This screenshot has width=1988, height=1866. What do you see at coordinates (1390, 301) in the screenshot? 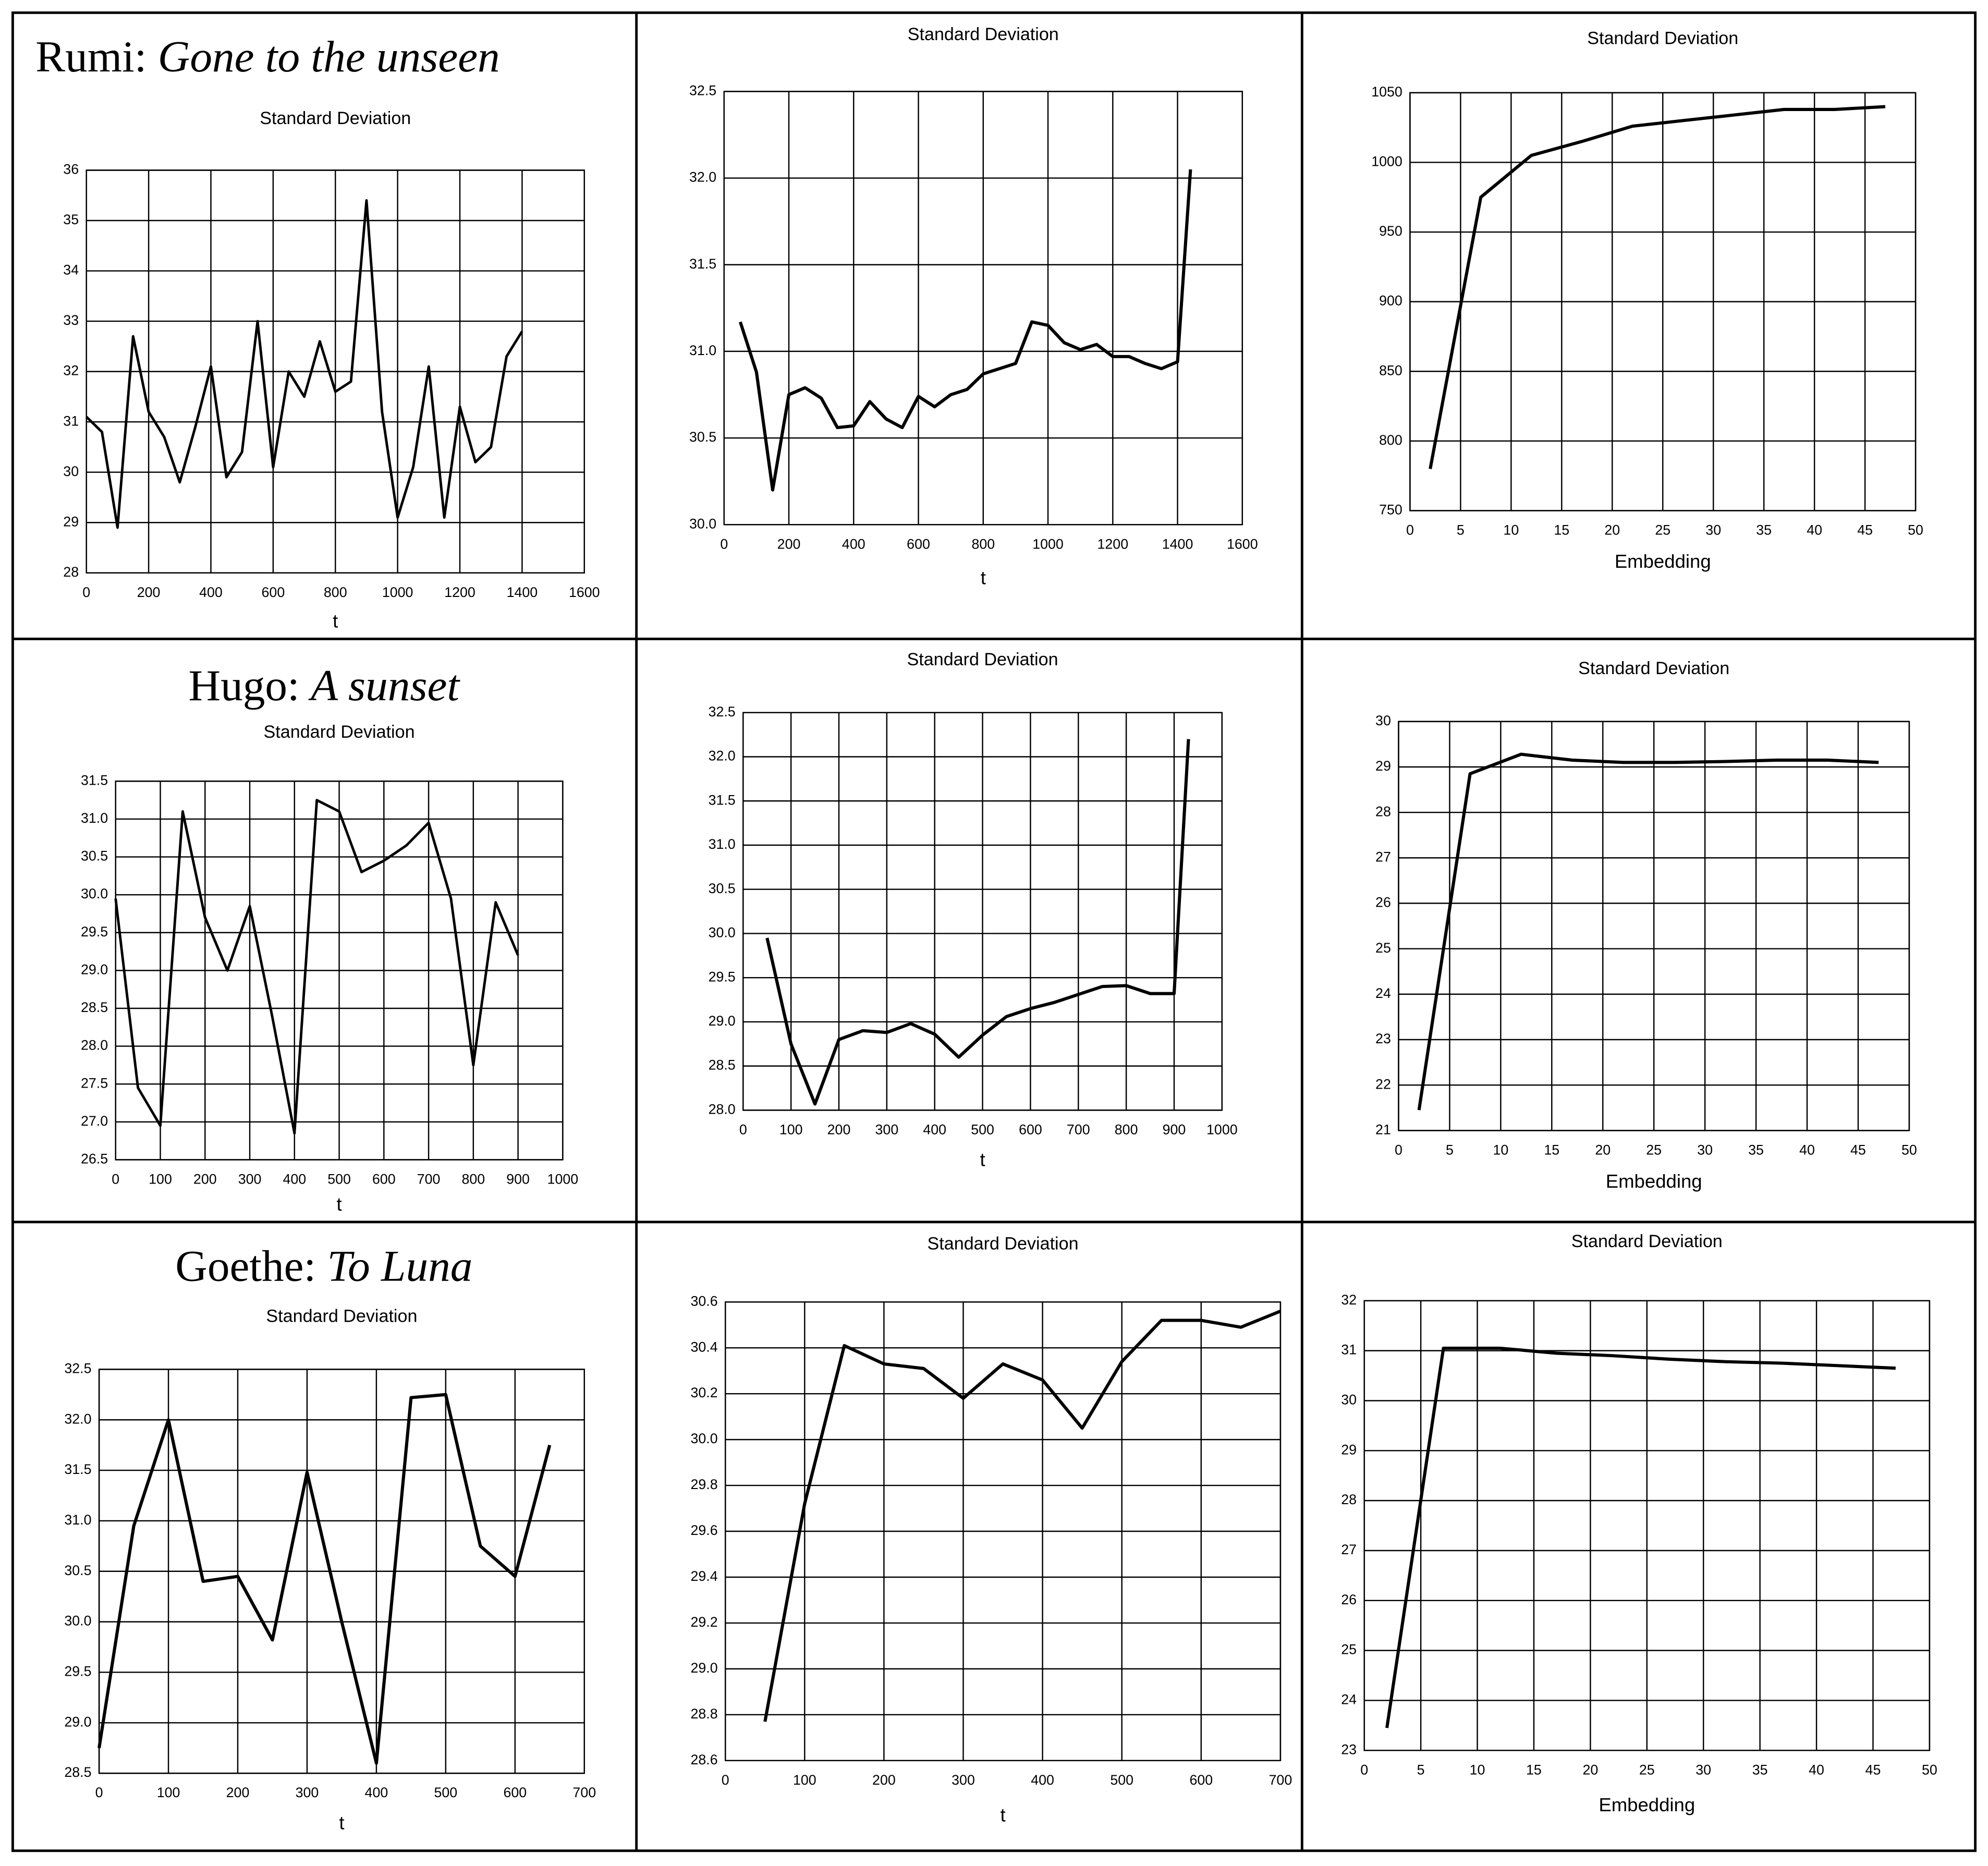
I see `y-tick-label: 900` at bounding box center [1390, 301].